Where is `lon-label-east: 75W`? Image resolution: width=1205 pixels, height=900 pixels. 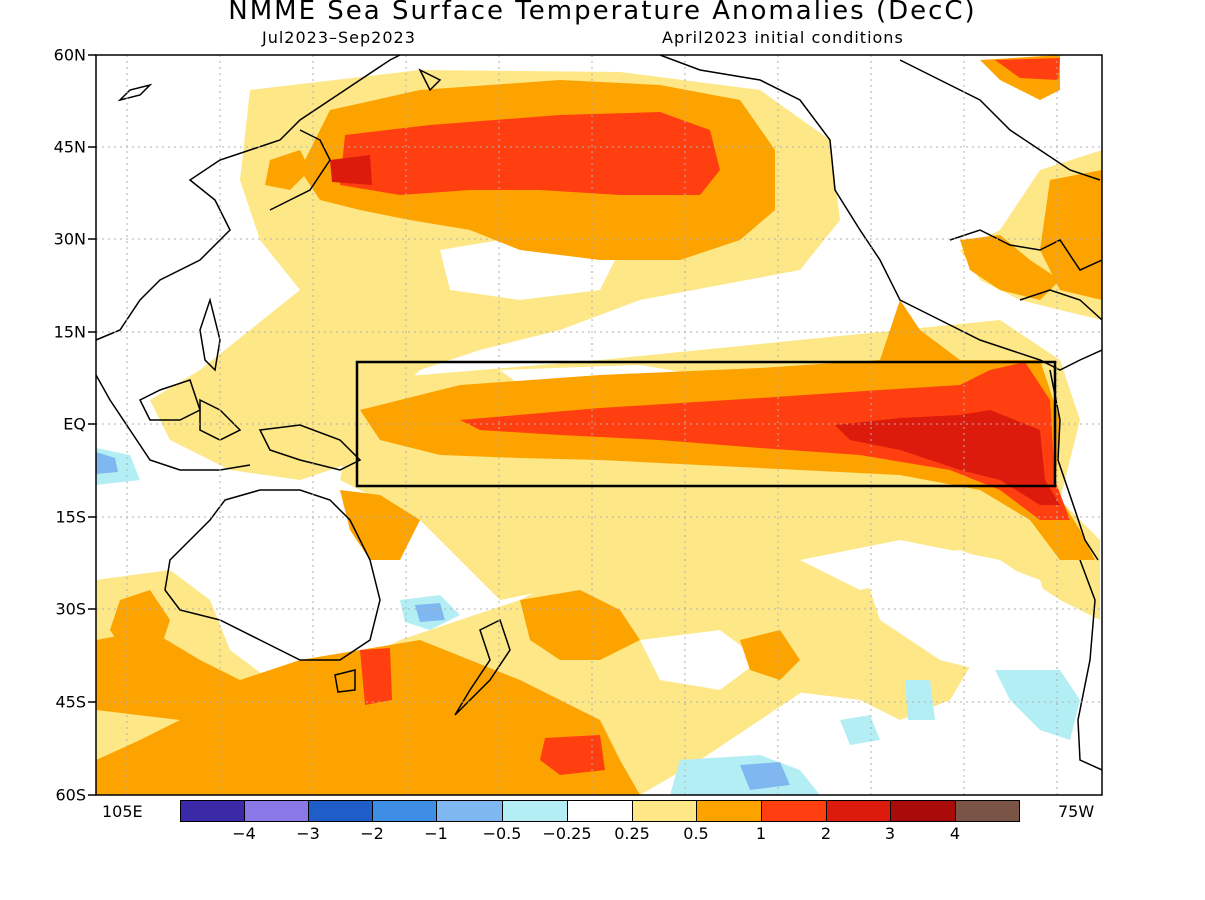
lon-label-east: 75W is located at coordinates (1076, 811).